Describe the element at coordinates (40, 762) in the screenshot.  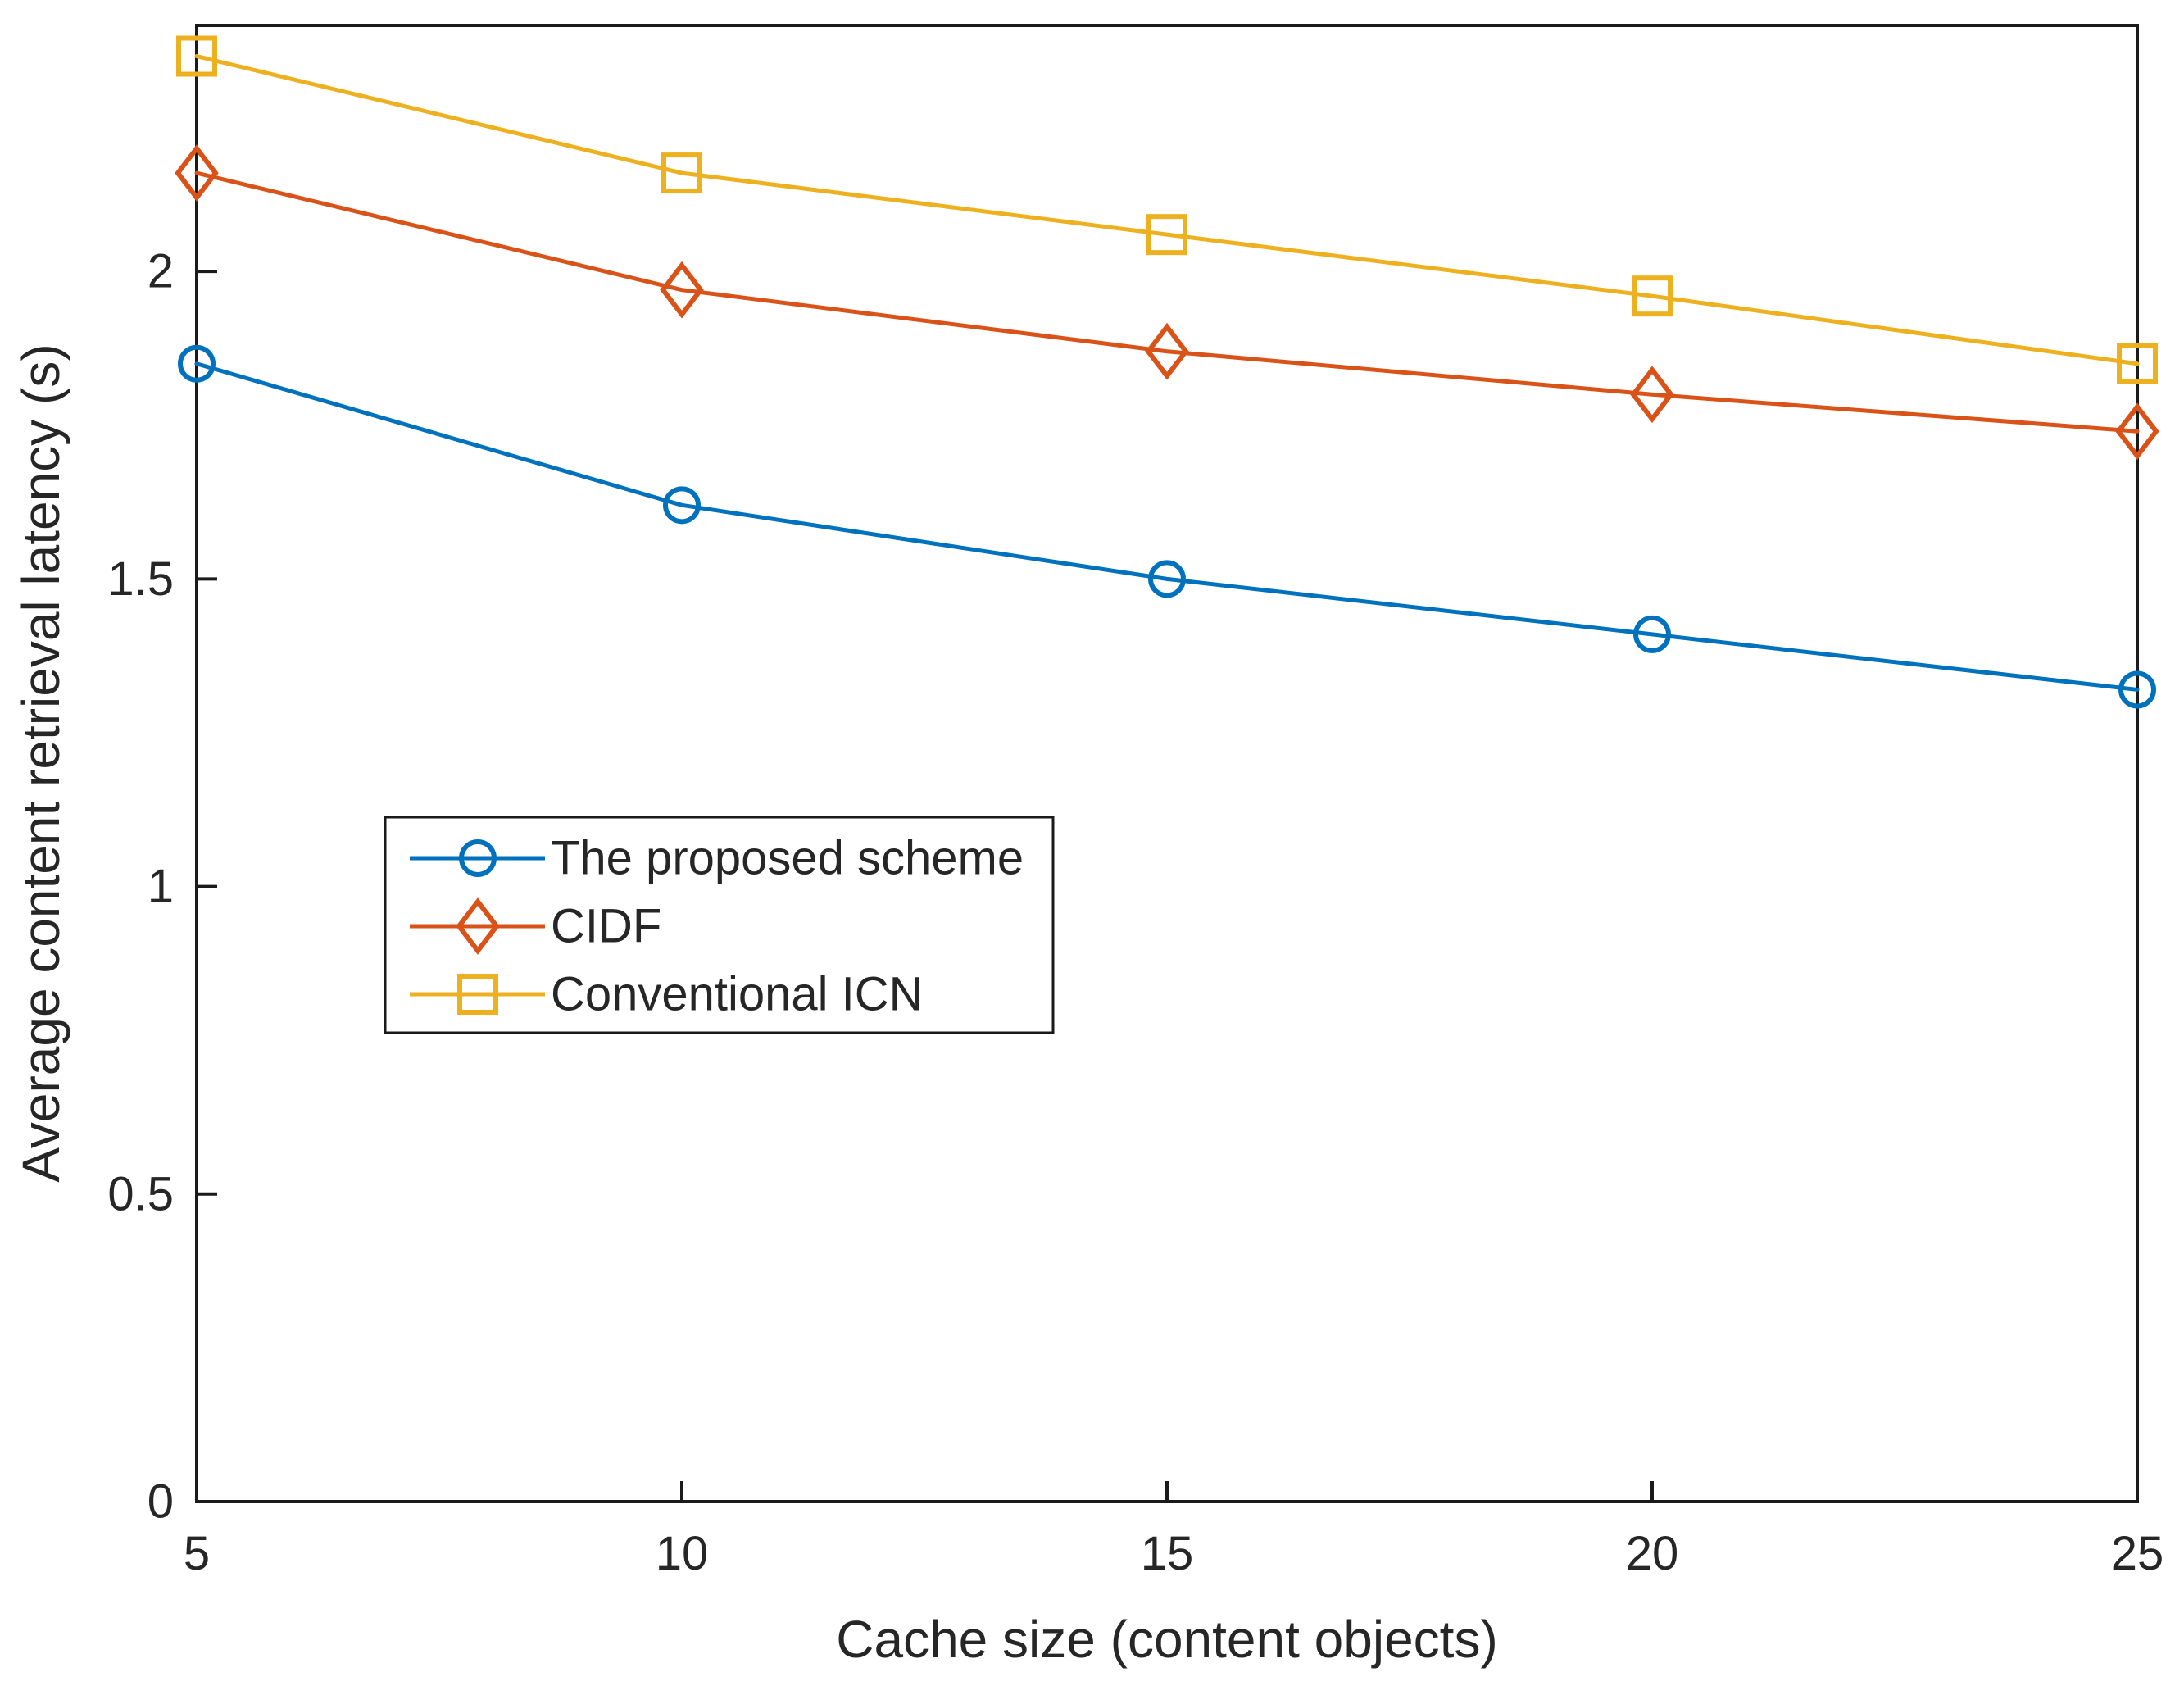
I see `y-axis-label: Average content retrieval latency (s)` at that location.